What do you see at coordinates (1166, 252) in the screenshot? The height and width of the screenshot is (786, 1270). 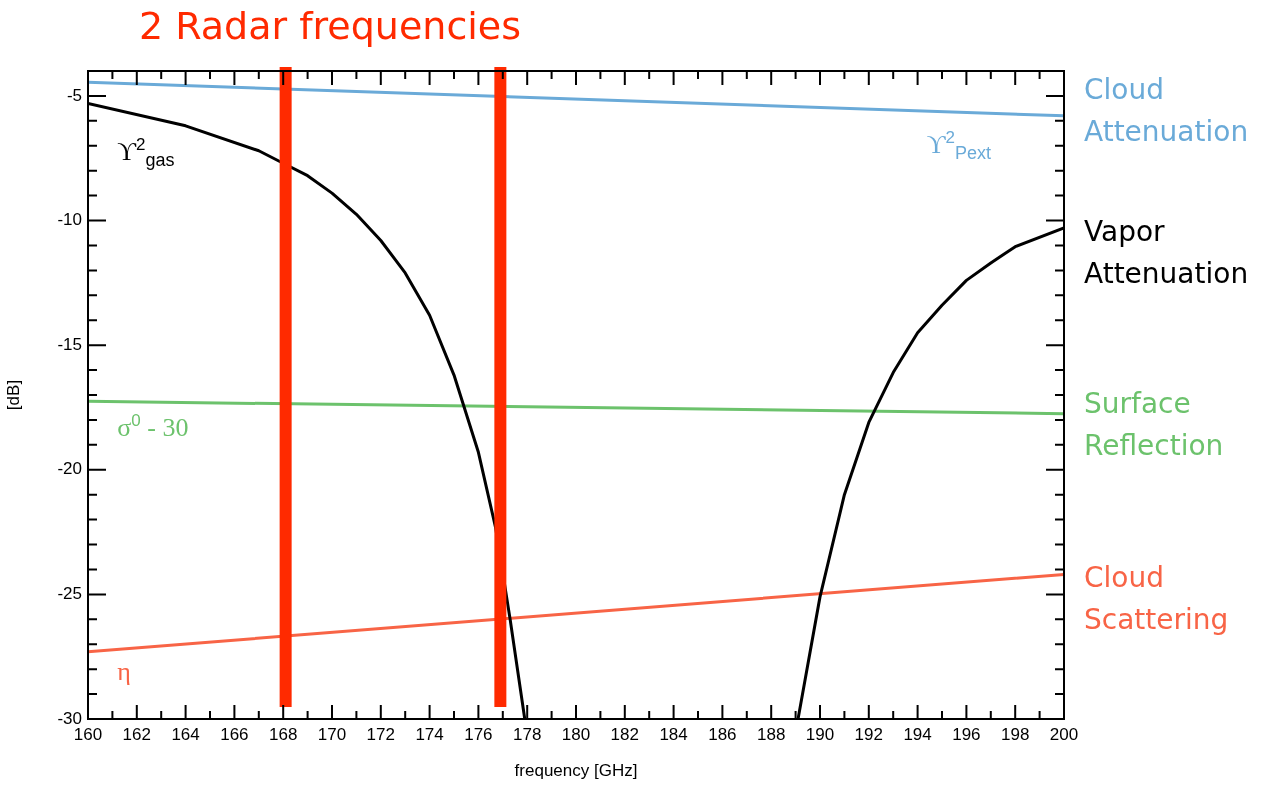 I see `text: Vapor Attenuation` at bounding box center [1166, 252].